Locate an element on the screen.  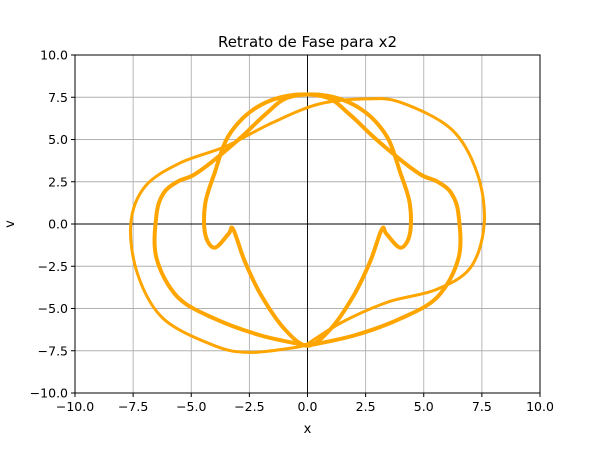
y-tick-label-0: −10.0 is located at coordinates (49, 393).